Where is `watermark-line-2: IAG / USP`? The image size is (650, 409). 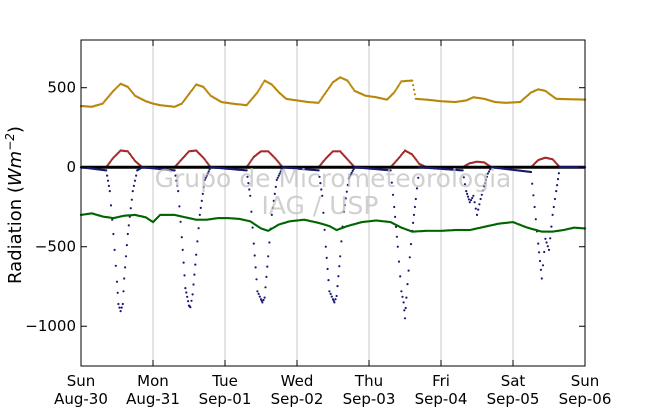 watermark-line-2: IAG / USP is located at coordinates (320, 205).